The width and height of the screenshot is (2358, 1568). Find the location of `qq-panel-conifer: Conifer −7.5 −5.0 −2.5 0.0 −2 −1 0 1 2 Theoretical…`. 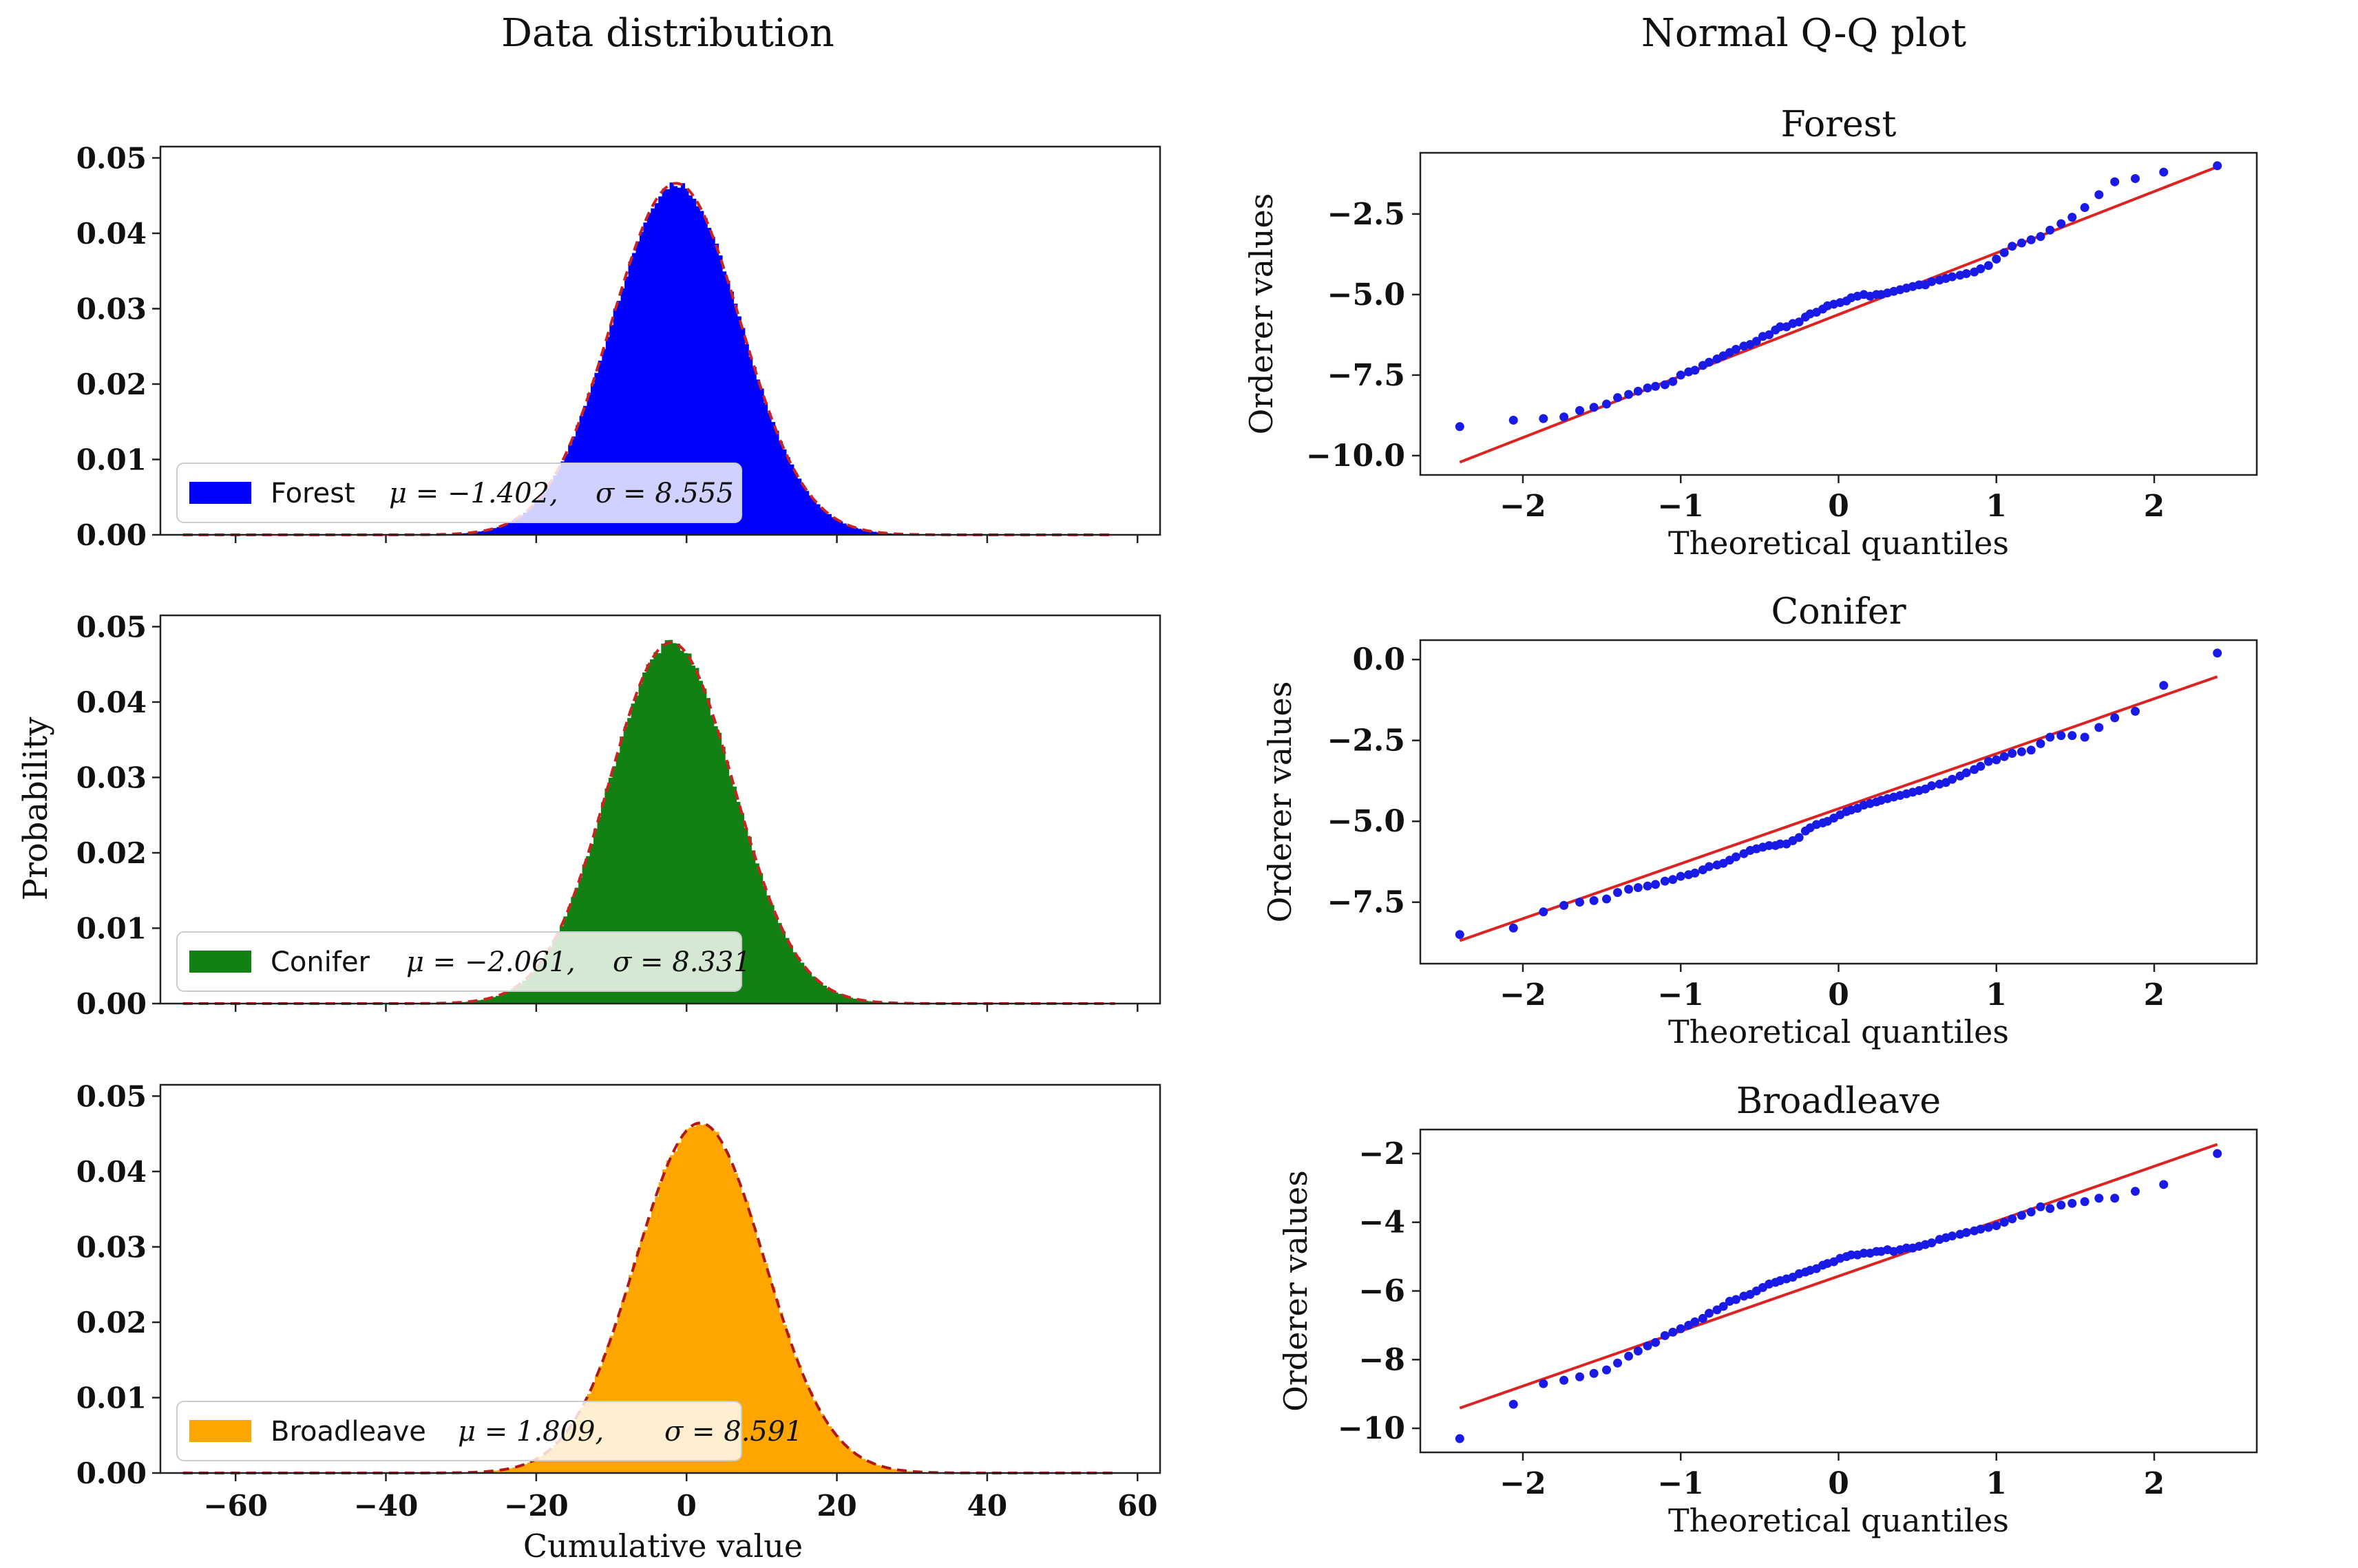

qq-panel-conifer: Conifer −7.5 −5.0 −2.5 0.0 −2 −1 0 1 2 Theoretical… is located at coordinates (1760, 820).